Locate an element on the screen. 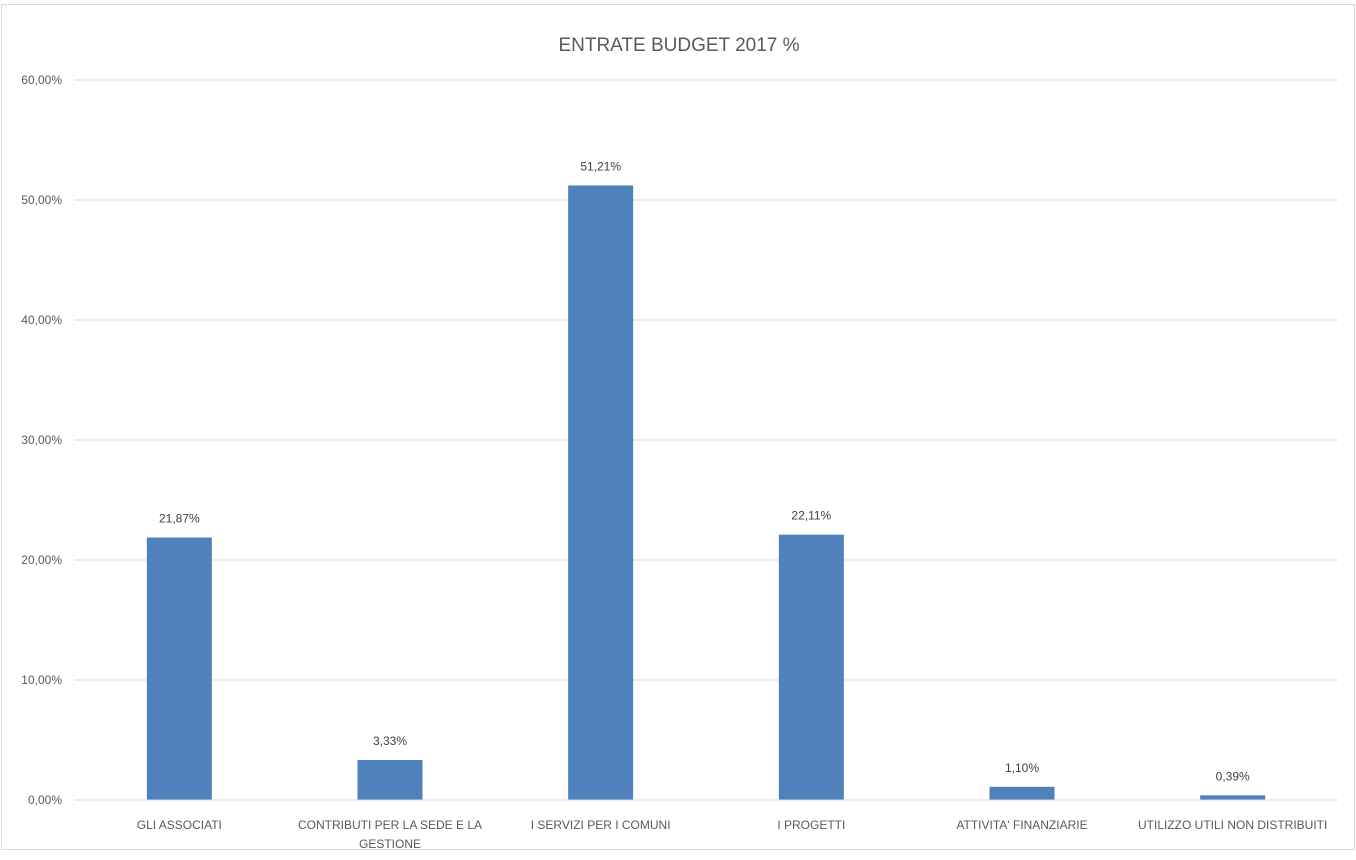 This screenshot has width=1356, height=860. chart-title: ENTRATE BUDGET 2017 % is located at coordinates (678, 45).